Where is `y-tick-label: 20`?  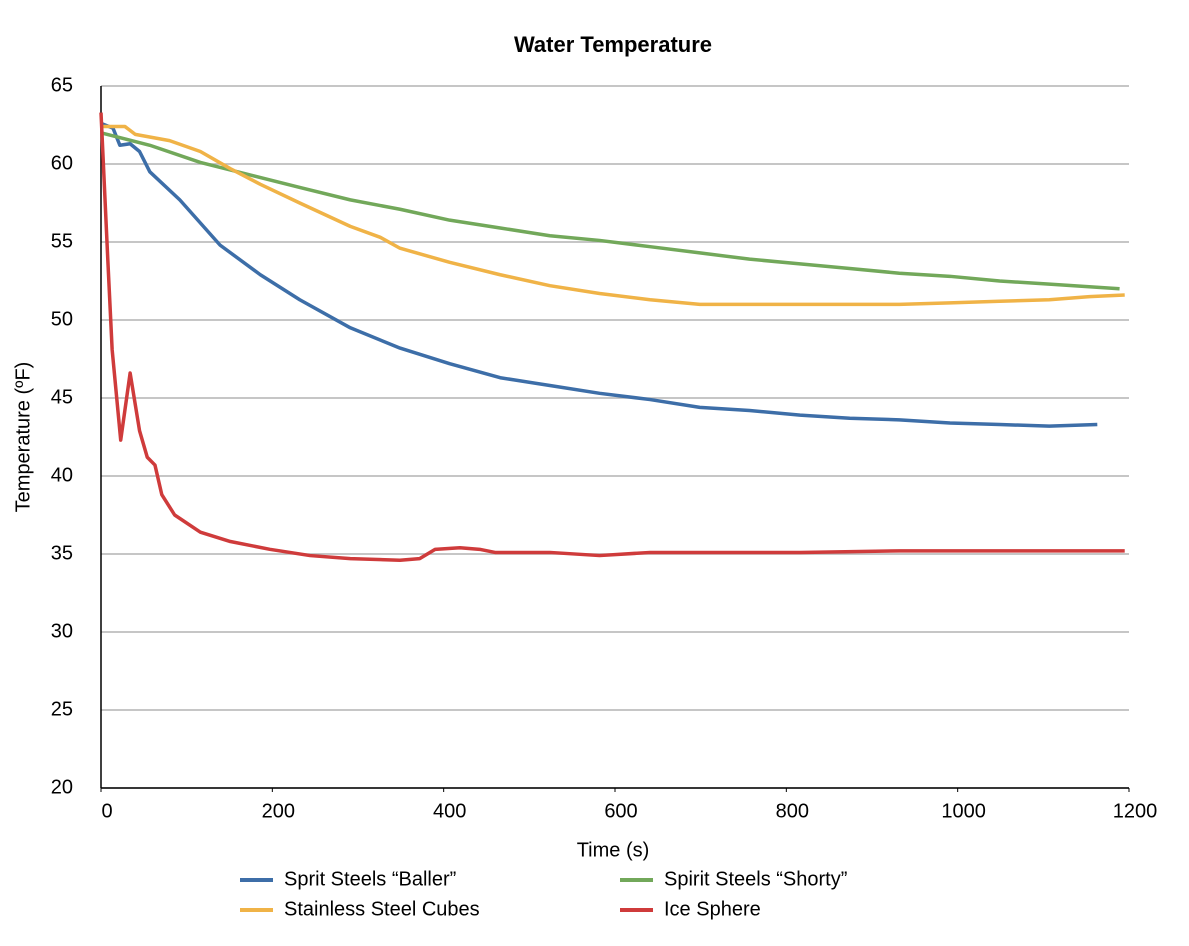
y-tick-label: 20 is located at coordinates (62, 787).